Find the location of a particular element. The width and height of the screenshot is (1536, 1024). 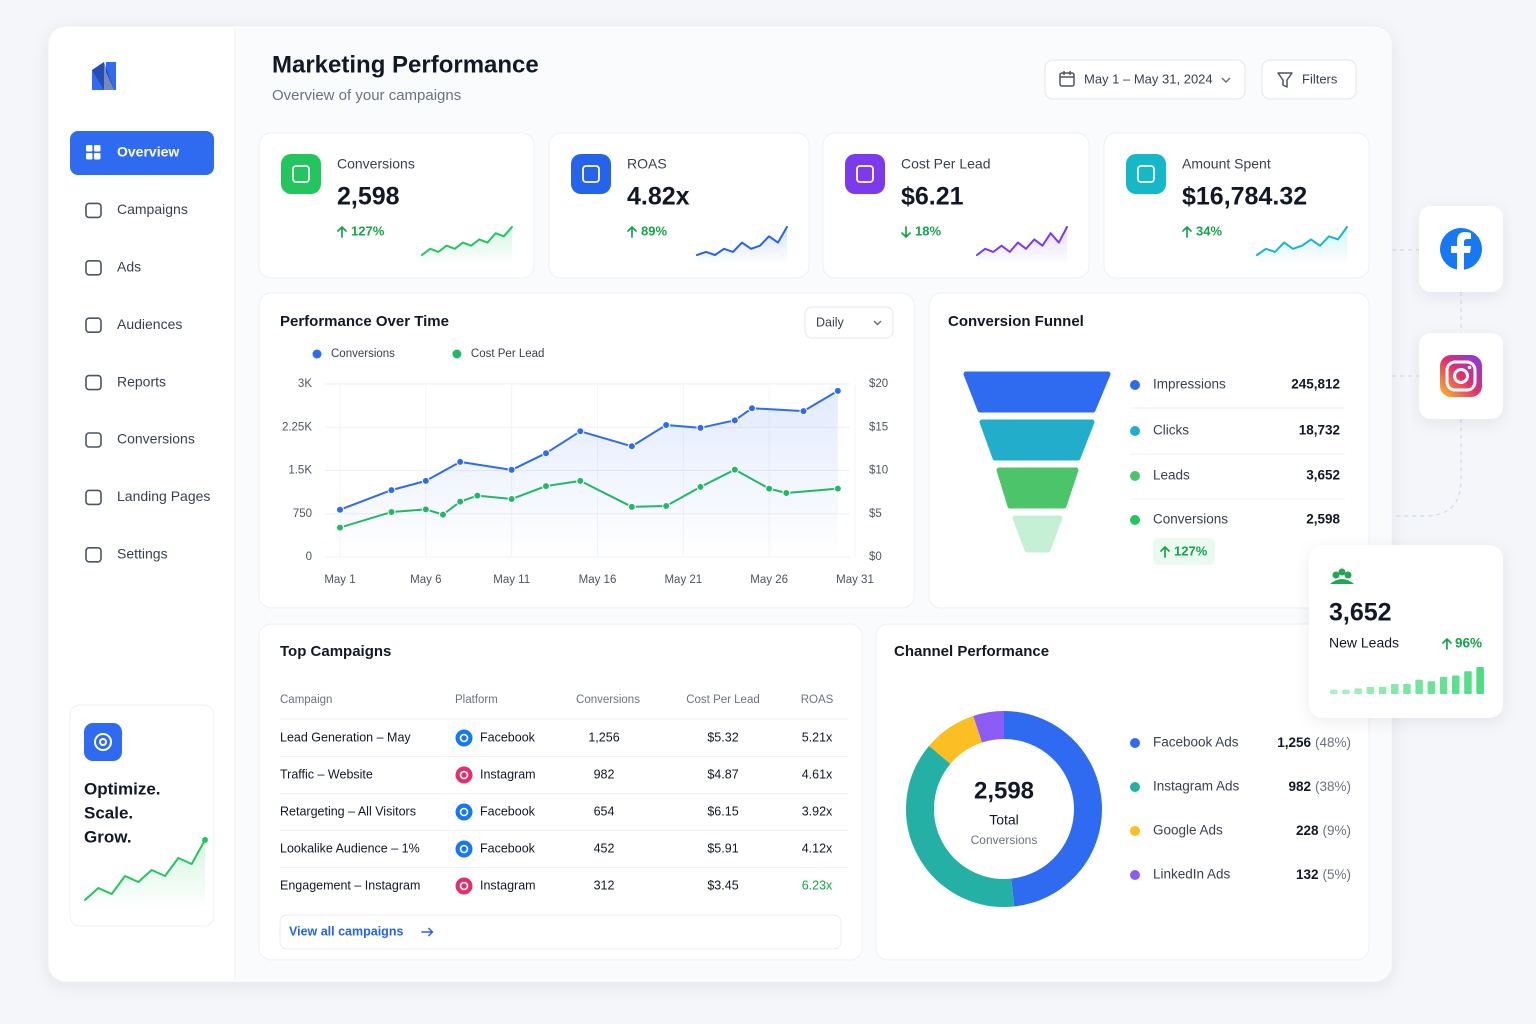

funnel-value: 18,732 is located at coordinates (1319, 430).